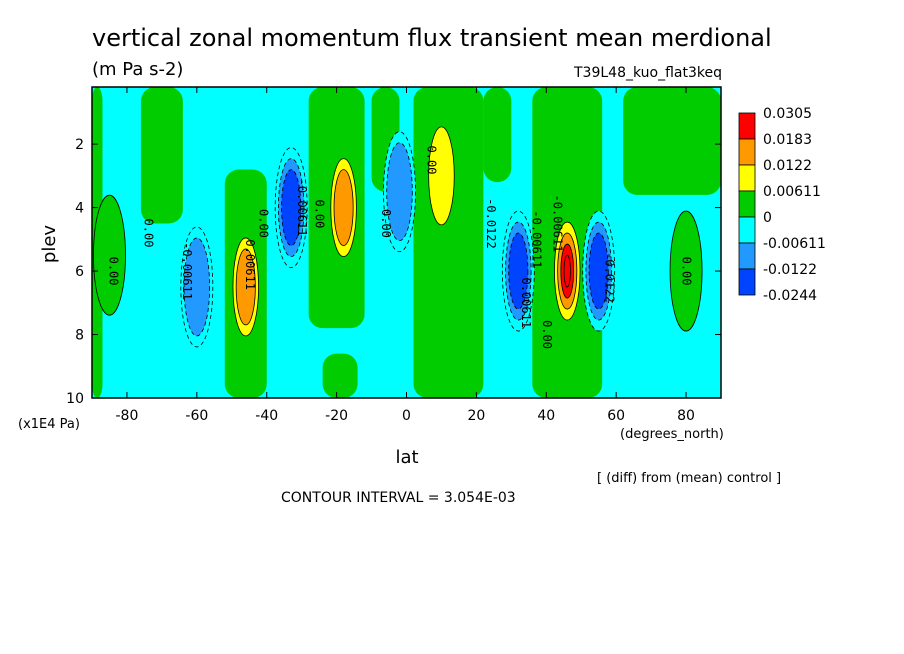  What do you see at coordinates (647, 73) in the screenshot?
I see `run-label: T39L48_kuo_flat3keq` at bounding box center [647, 73].